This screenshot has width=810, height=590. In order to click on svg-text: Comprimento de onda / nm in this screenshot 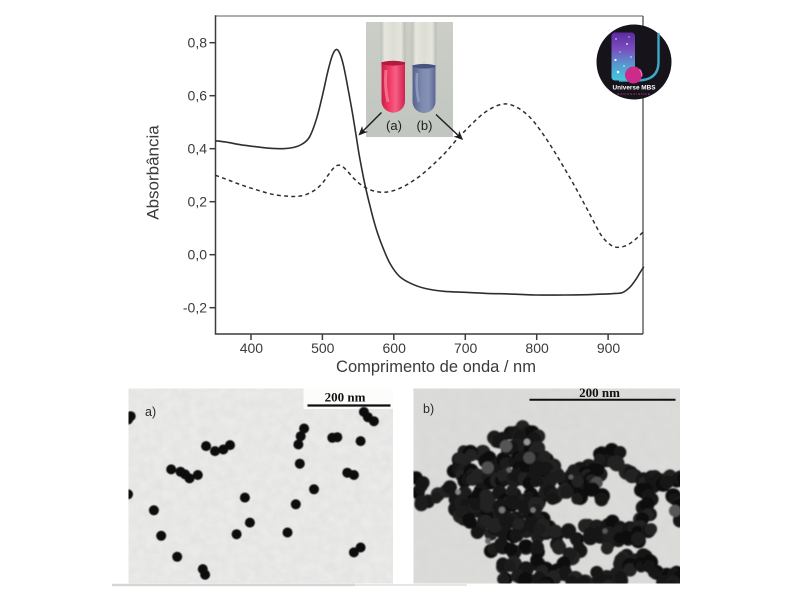, I will do `click(436, 367)`.